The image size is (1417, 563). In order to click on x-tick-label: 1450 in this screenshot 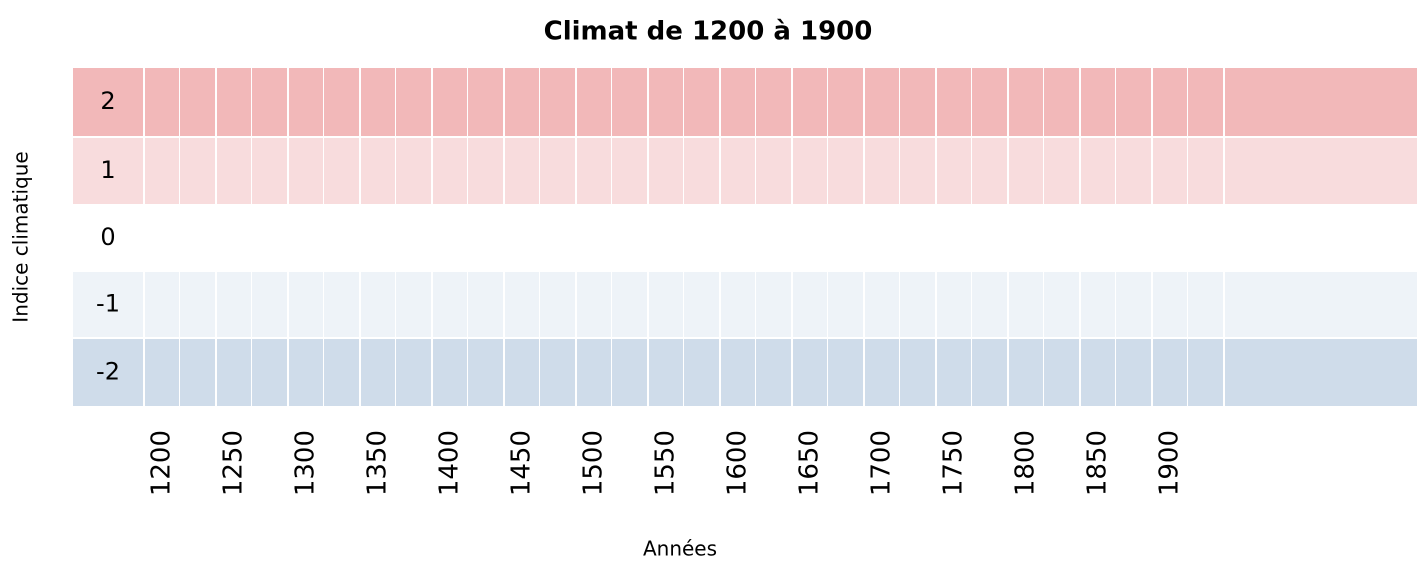, I will do `click(522, 463)`.